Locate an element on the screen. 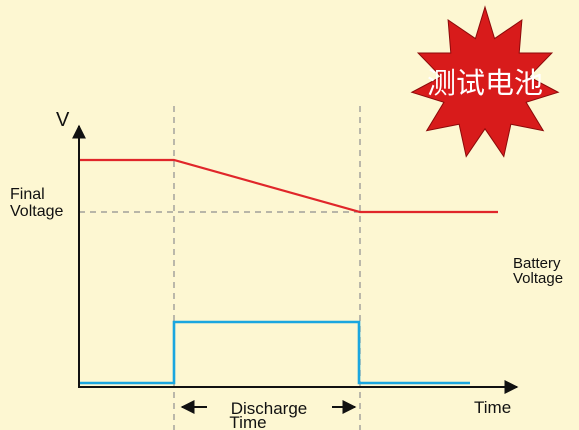 This screenshot has height=430, width=579. battery-voltage-label-line1: Battery is located at coordinates (537, 263).